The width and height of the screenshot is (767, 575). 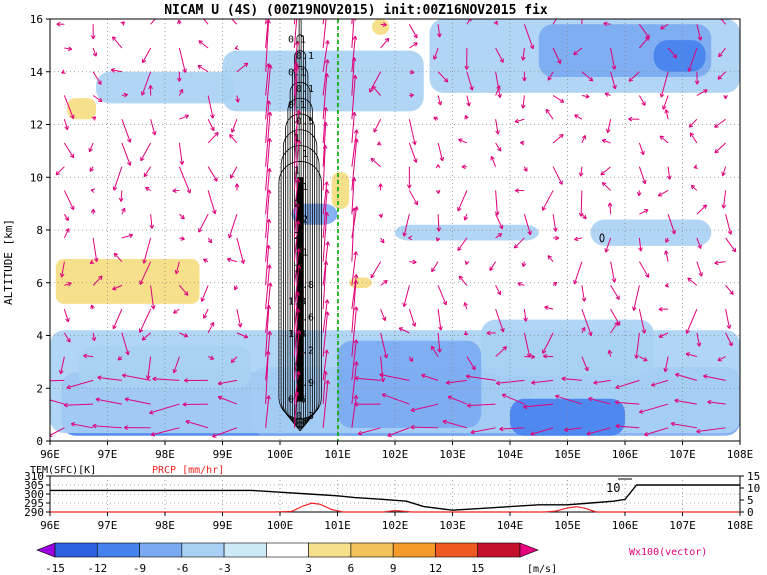 I want to click on colorbar-swatch, so click(x=203, y=550).